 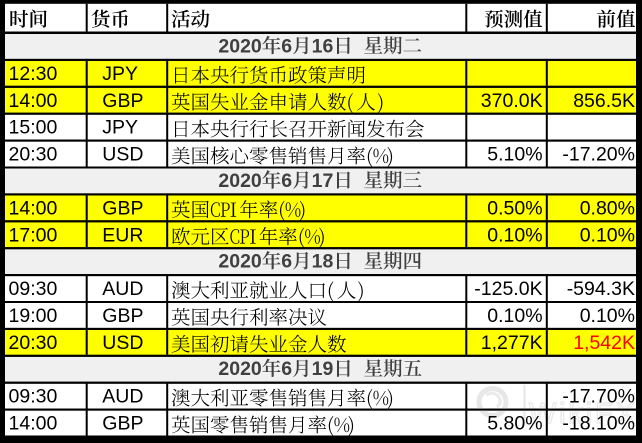 I want to click on svg-text: 856.5K, so click(x=604, y=101).